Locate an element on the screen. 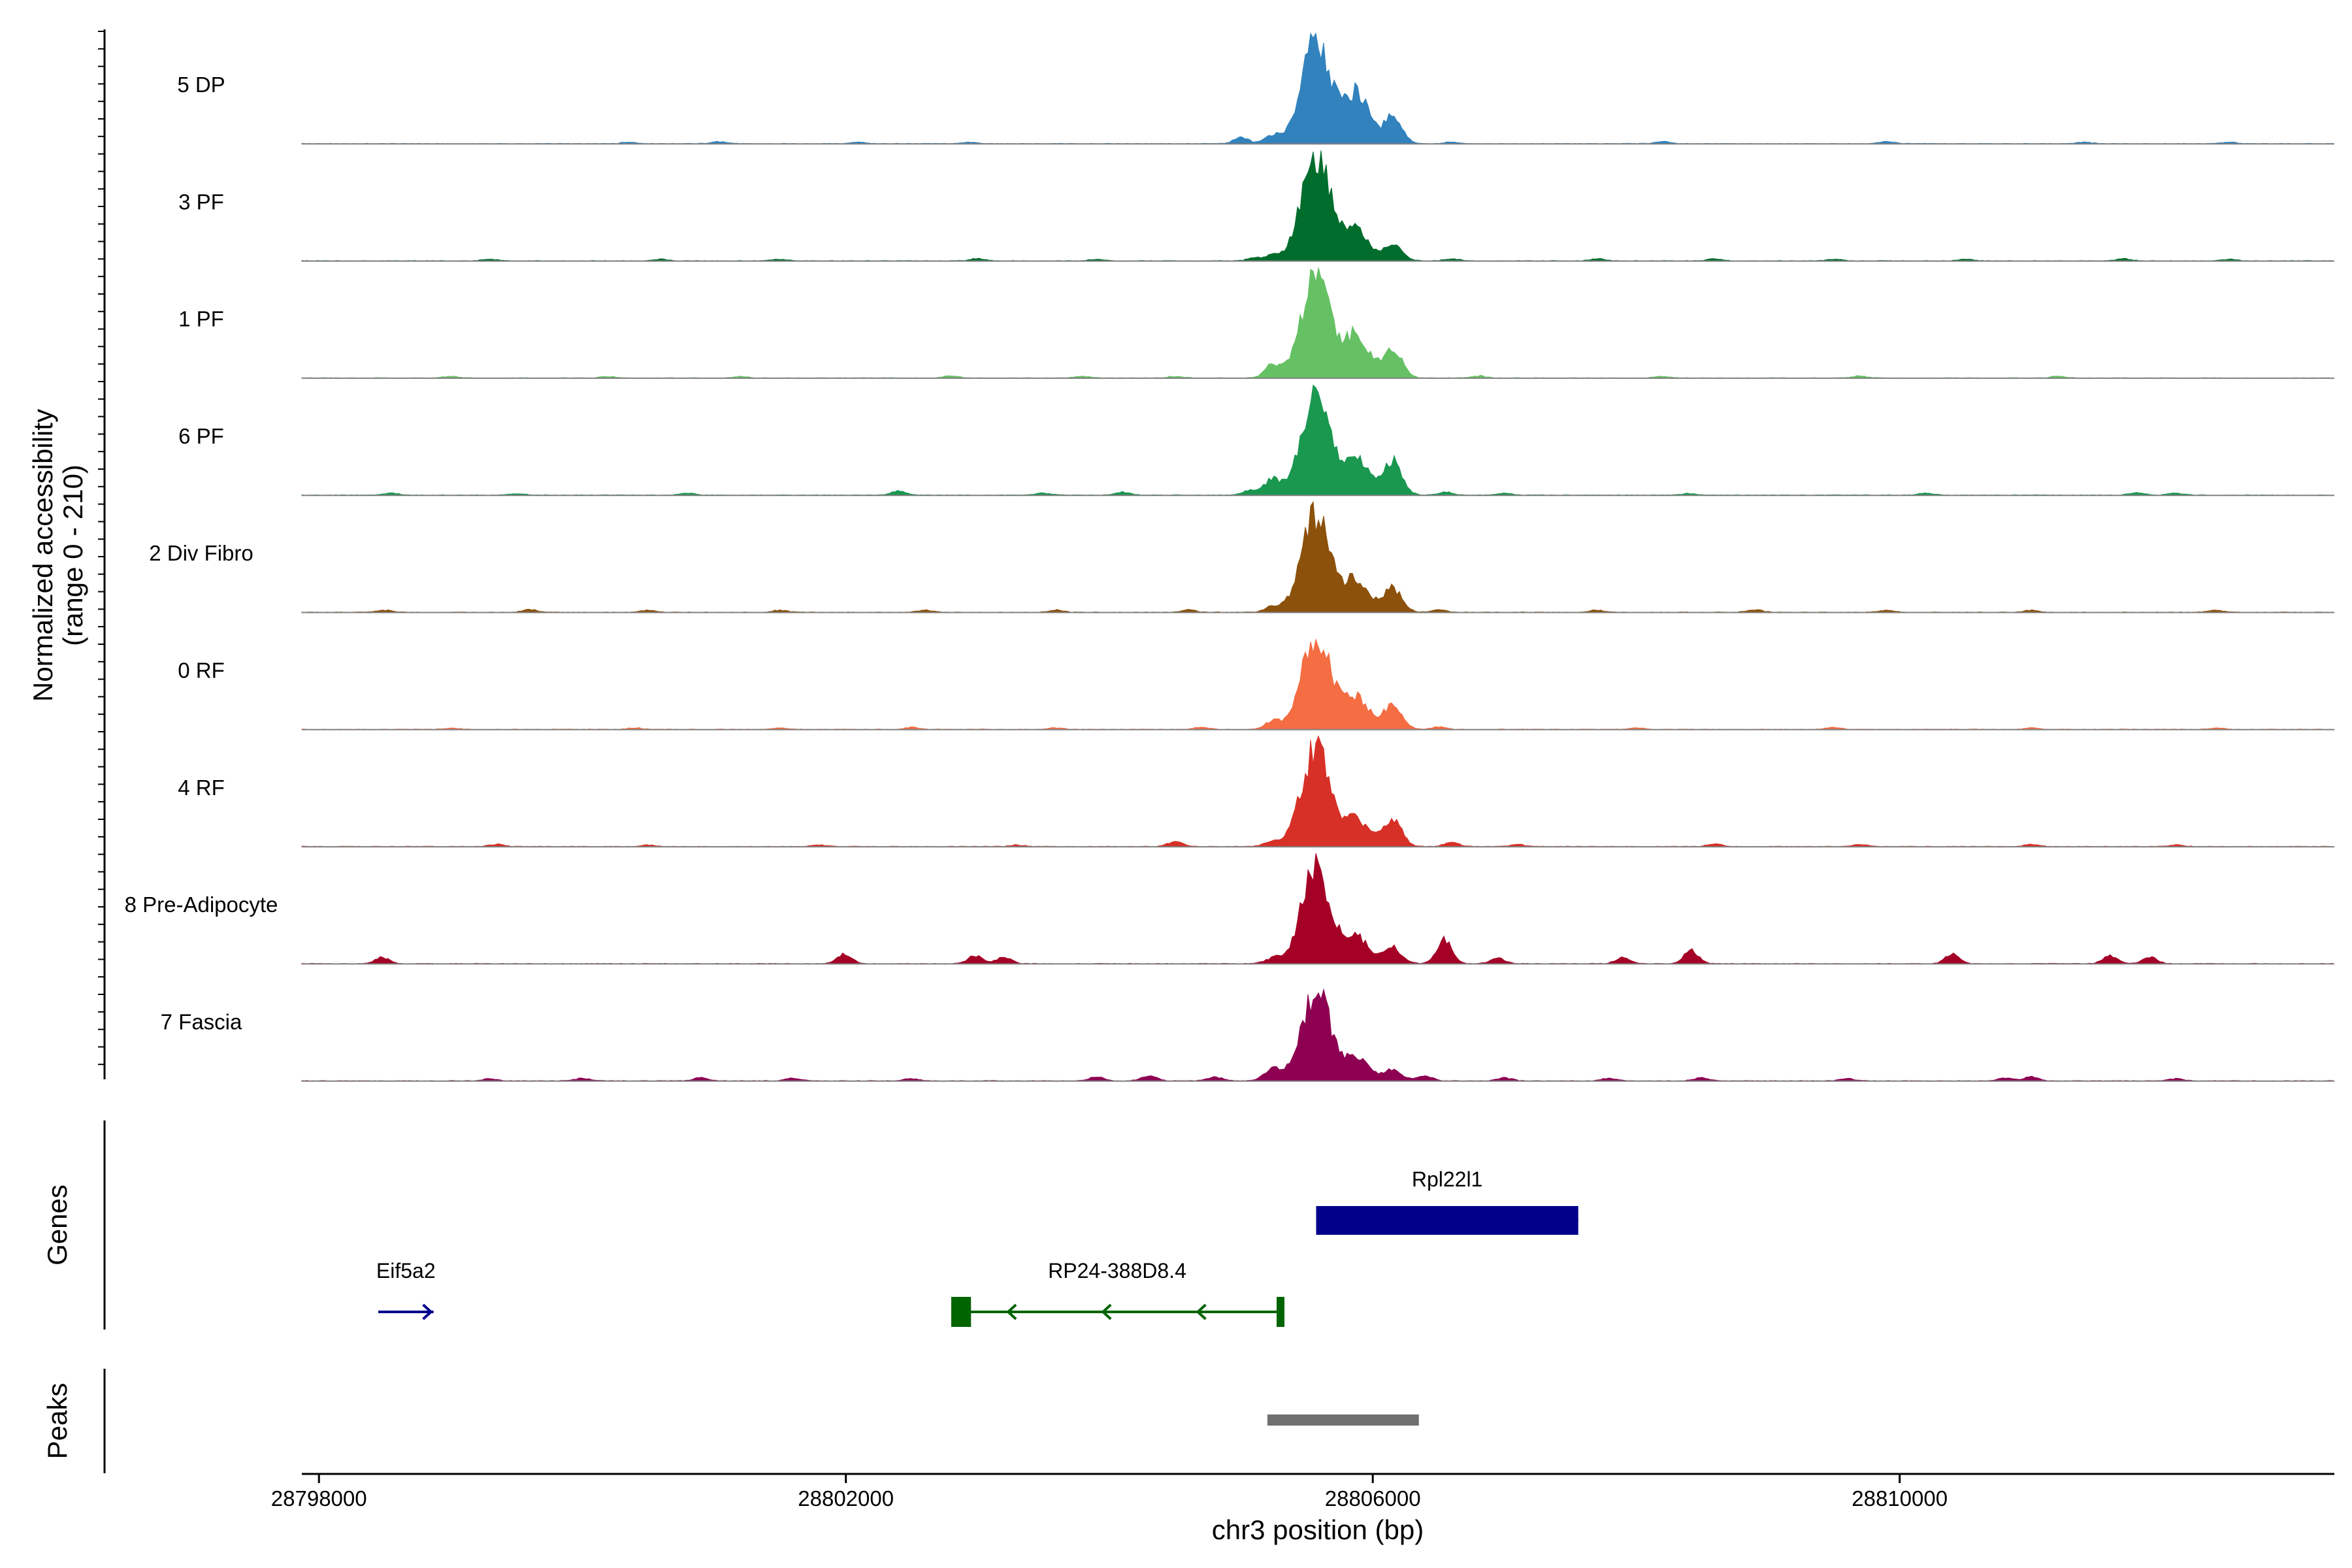 Image resolution: width=2352 pixels, height=1568 pixels. y-axis-range-label: (range 0 - 210) is located at coordinates (72, 555).